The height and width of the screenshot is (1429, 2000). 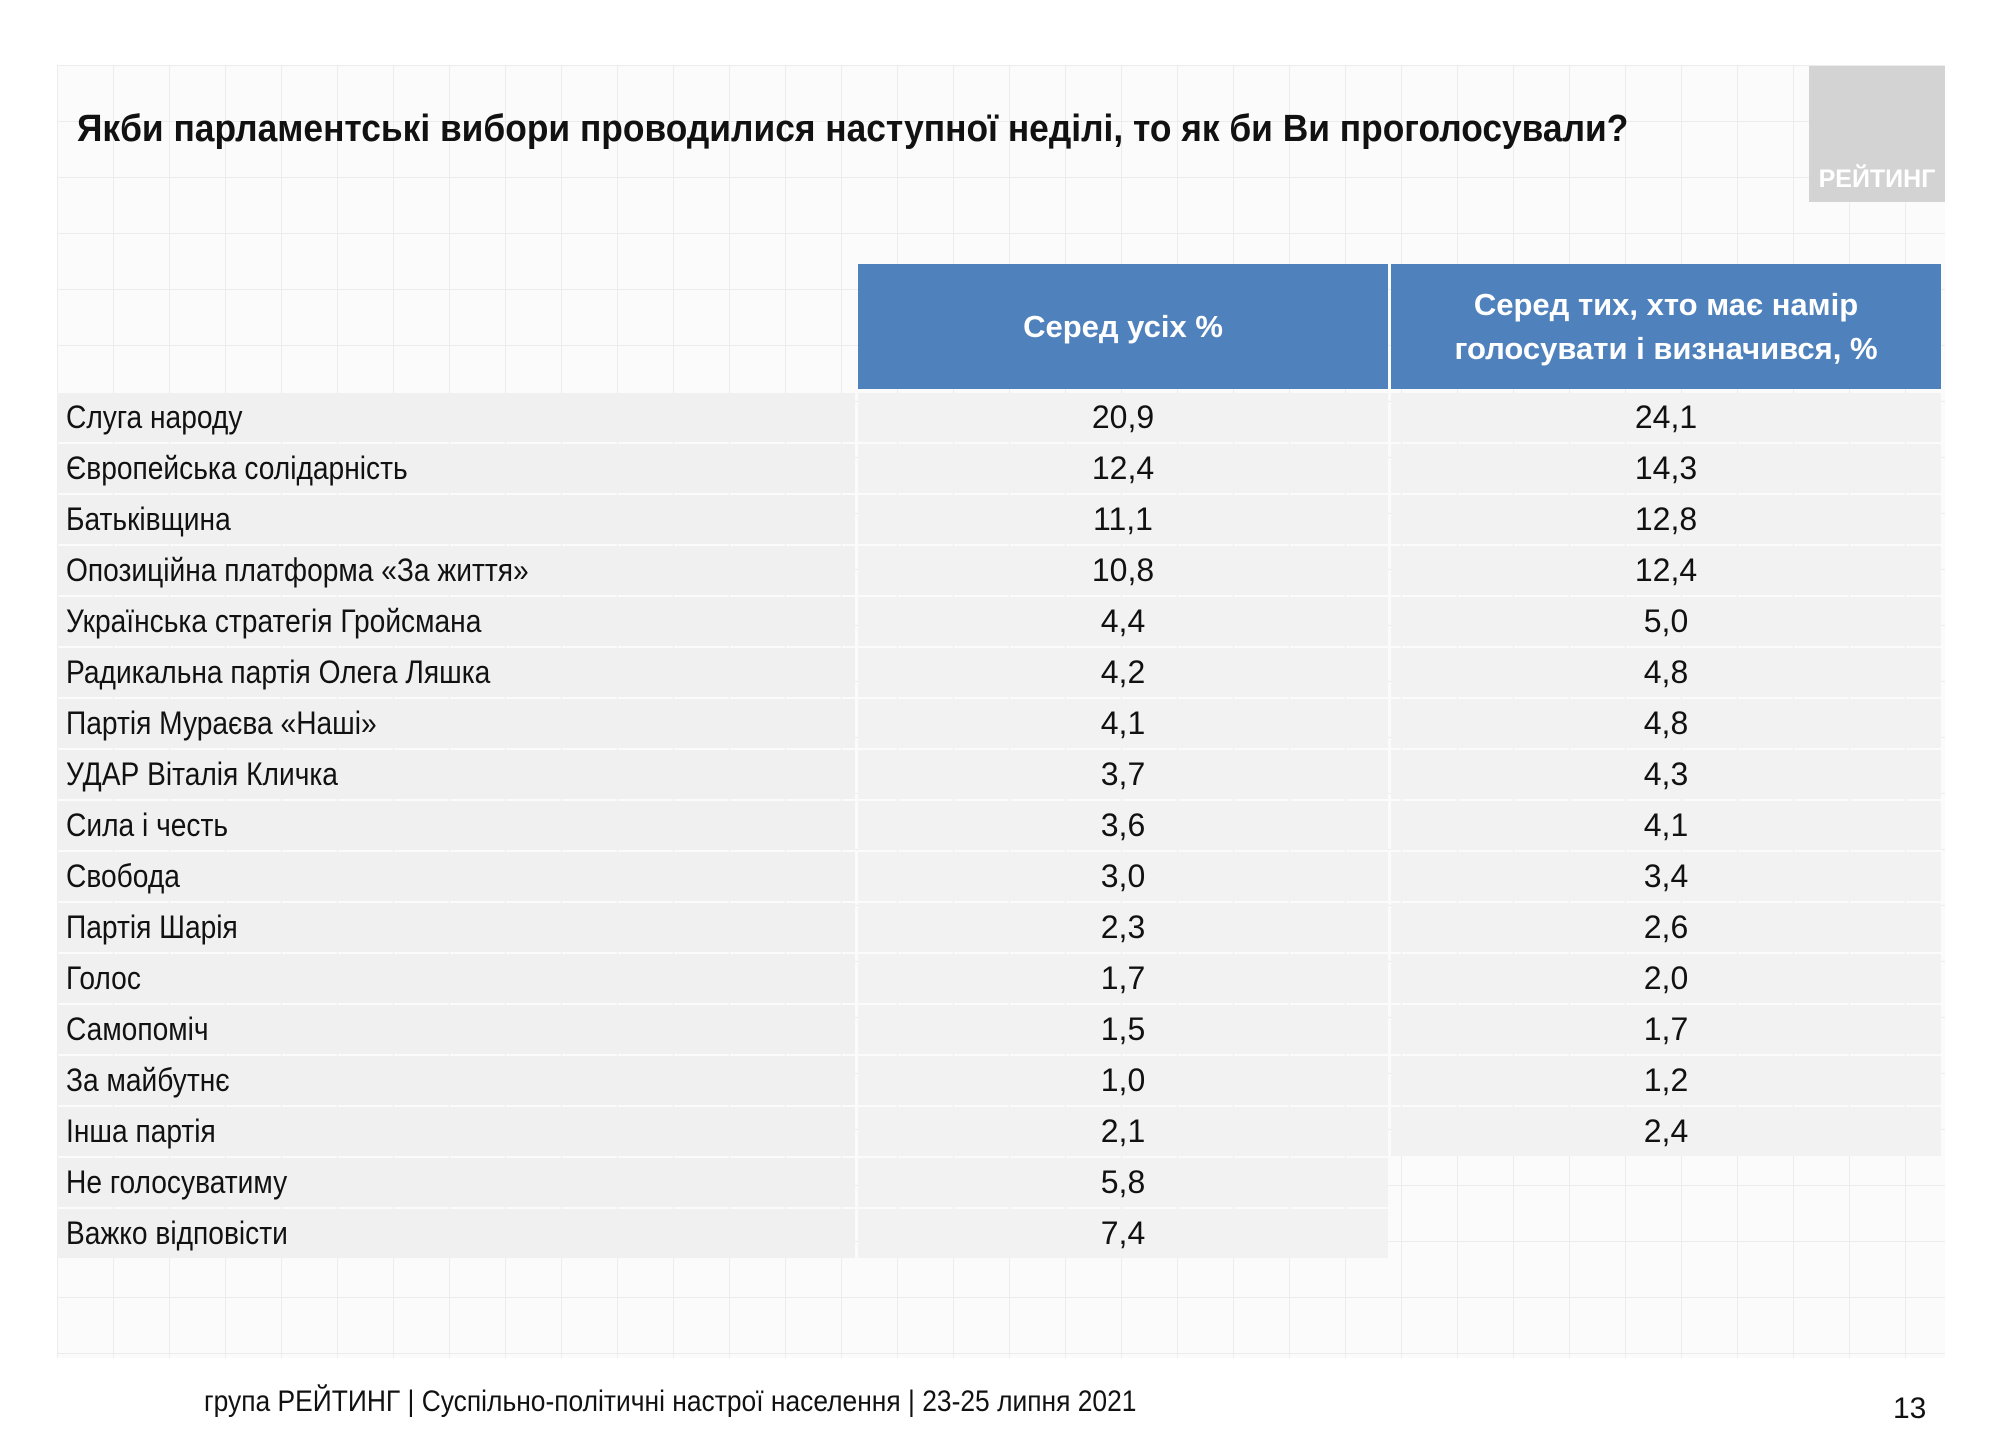 I want to click on value-all: 20,9, so click(x=1123, y=417).